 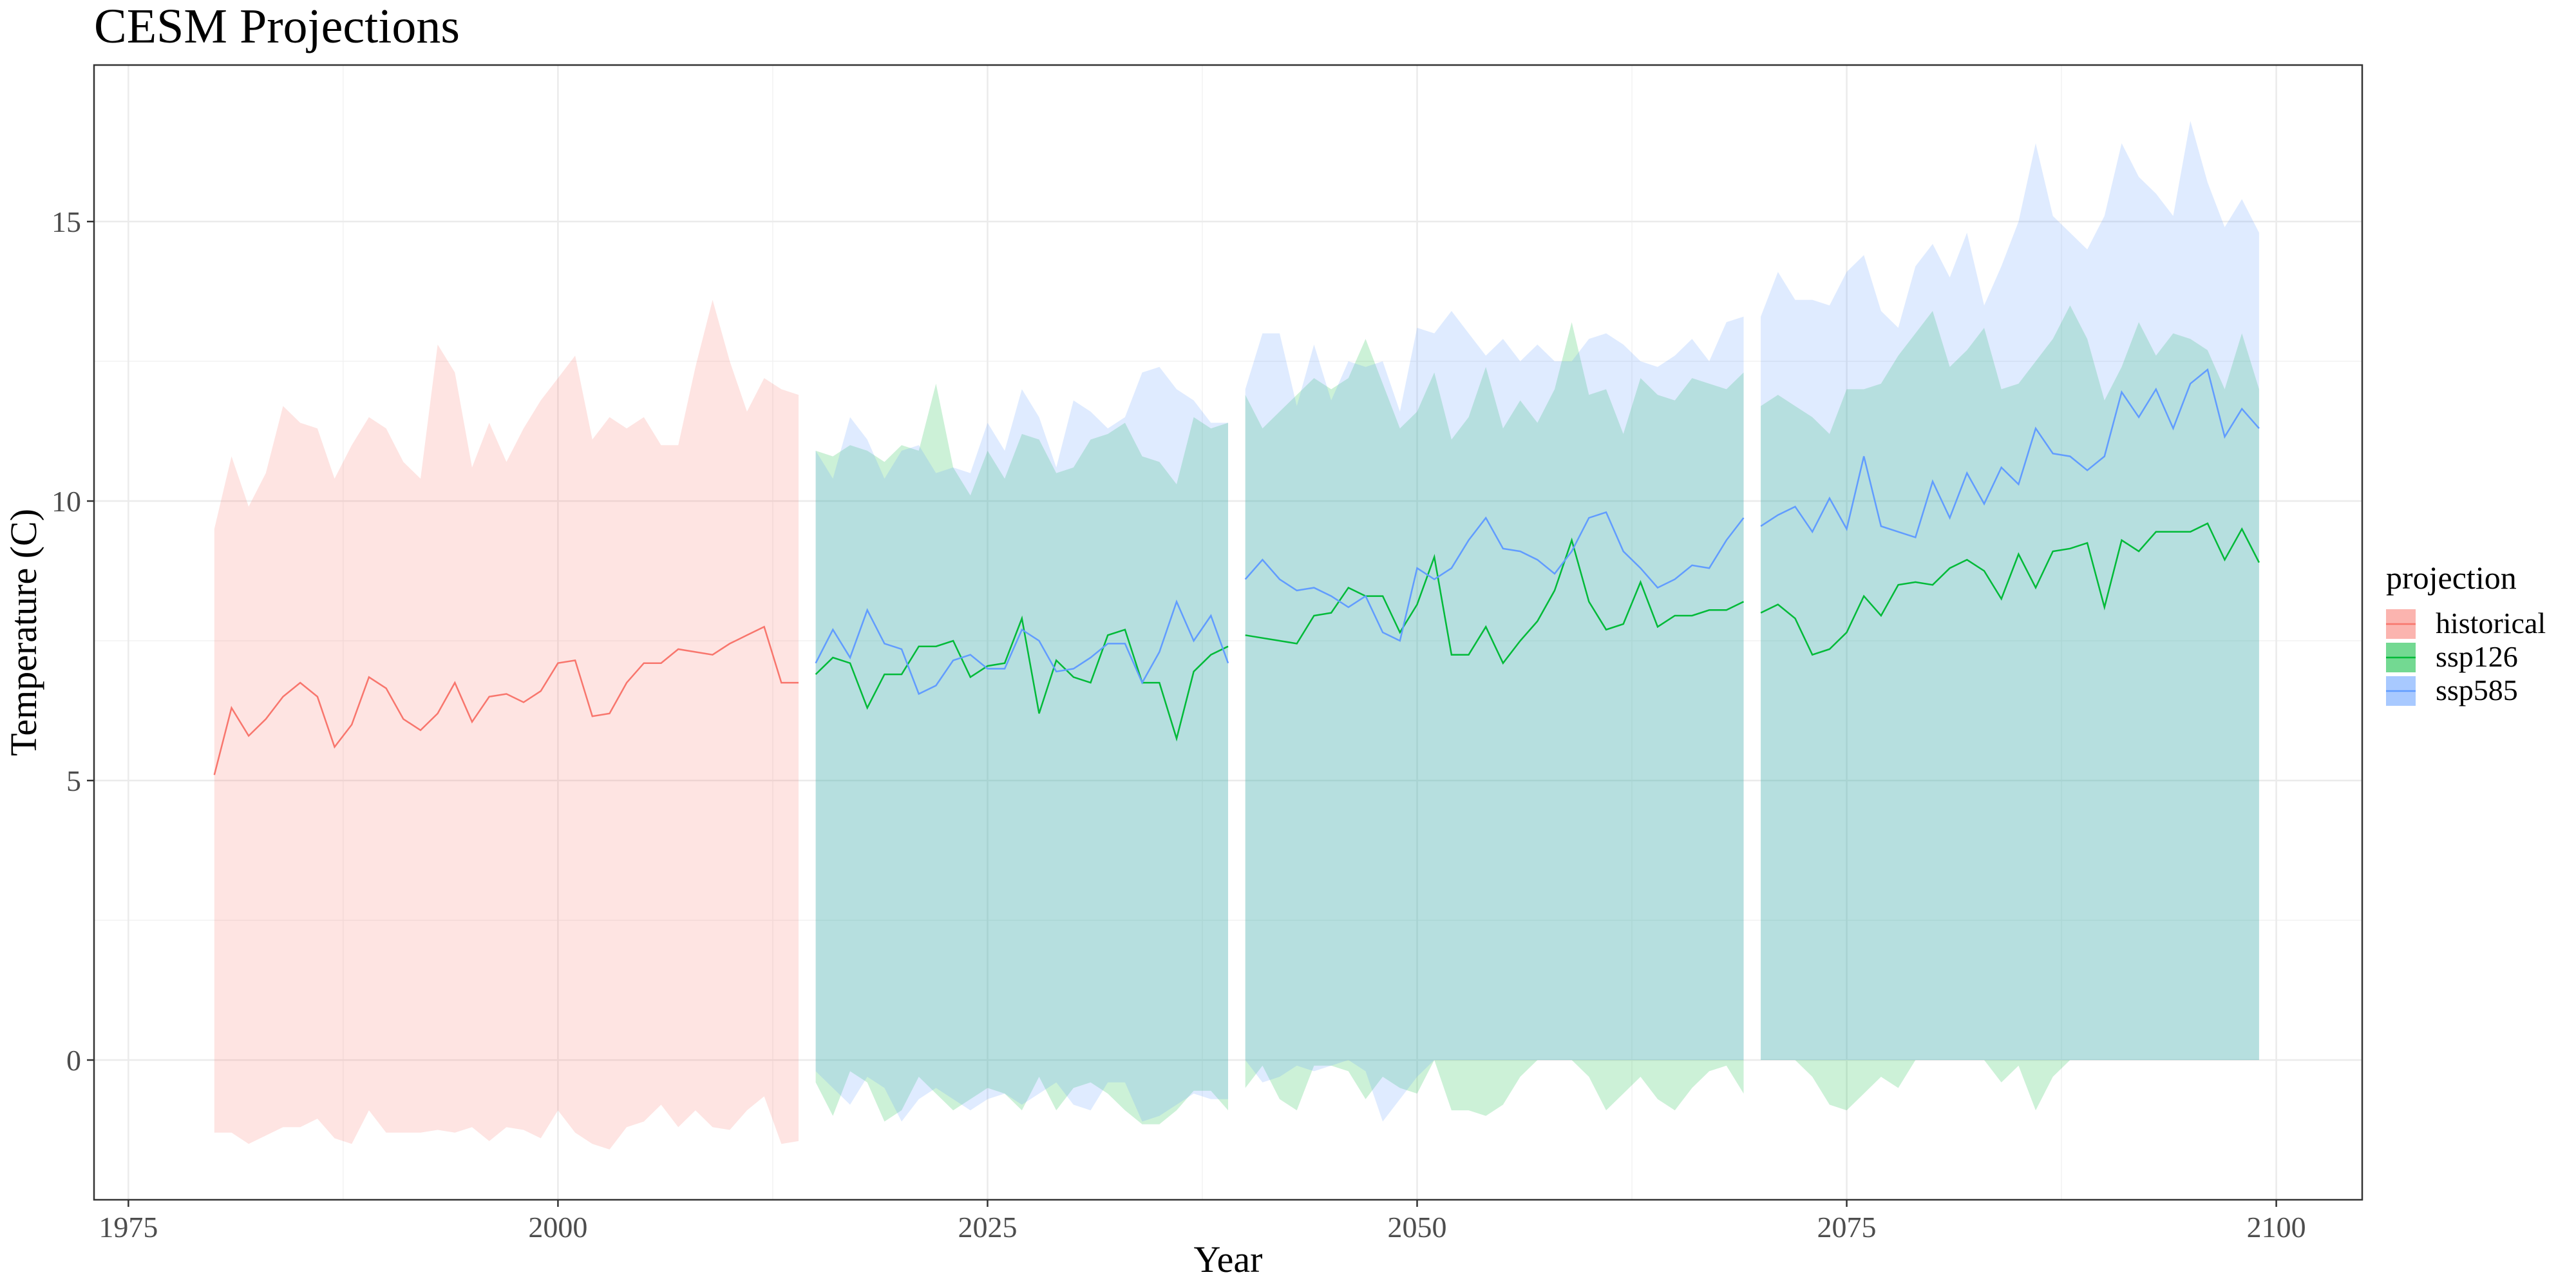 I want to click on y-tick-label: 15, so click(x=66, y=222).